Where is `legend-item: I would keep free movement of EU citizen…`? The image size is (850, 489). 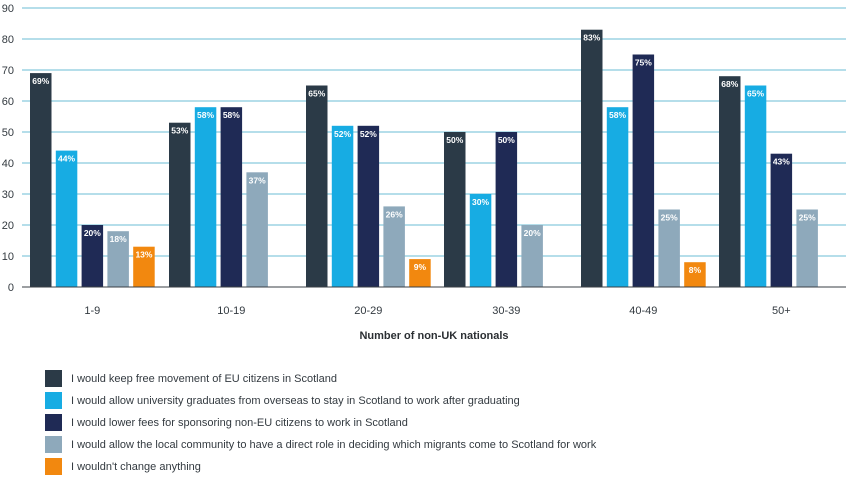
legend-item: I would keep free movement of EU citizen… is located at coordinates (320, 378).